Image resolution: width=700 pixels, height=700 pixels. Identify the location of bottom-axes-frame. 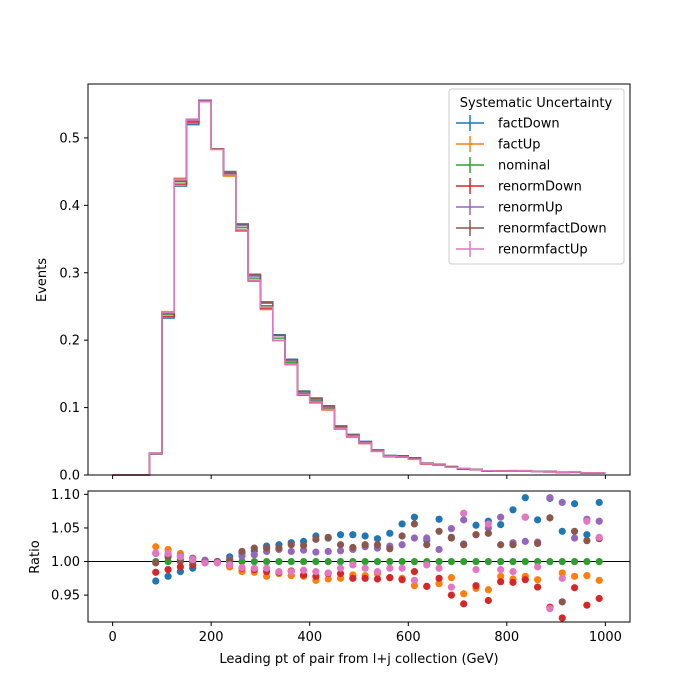
(359, 556).